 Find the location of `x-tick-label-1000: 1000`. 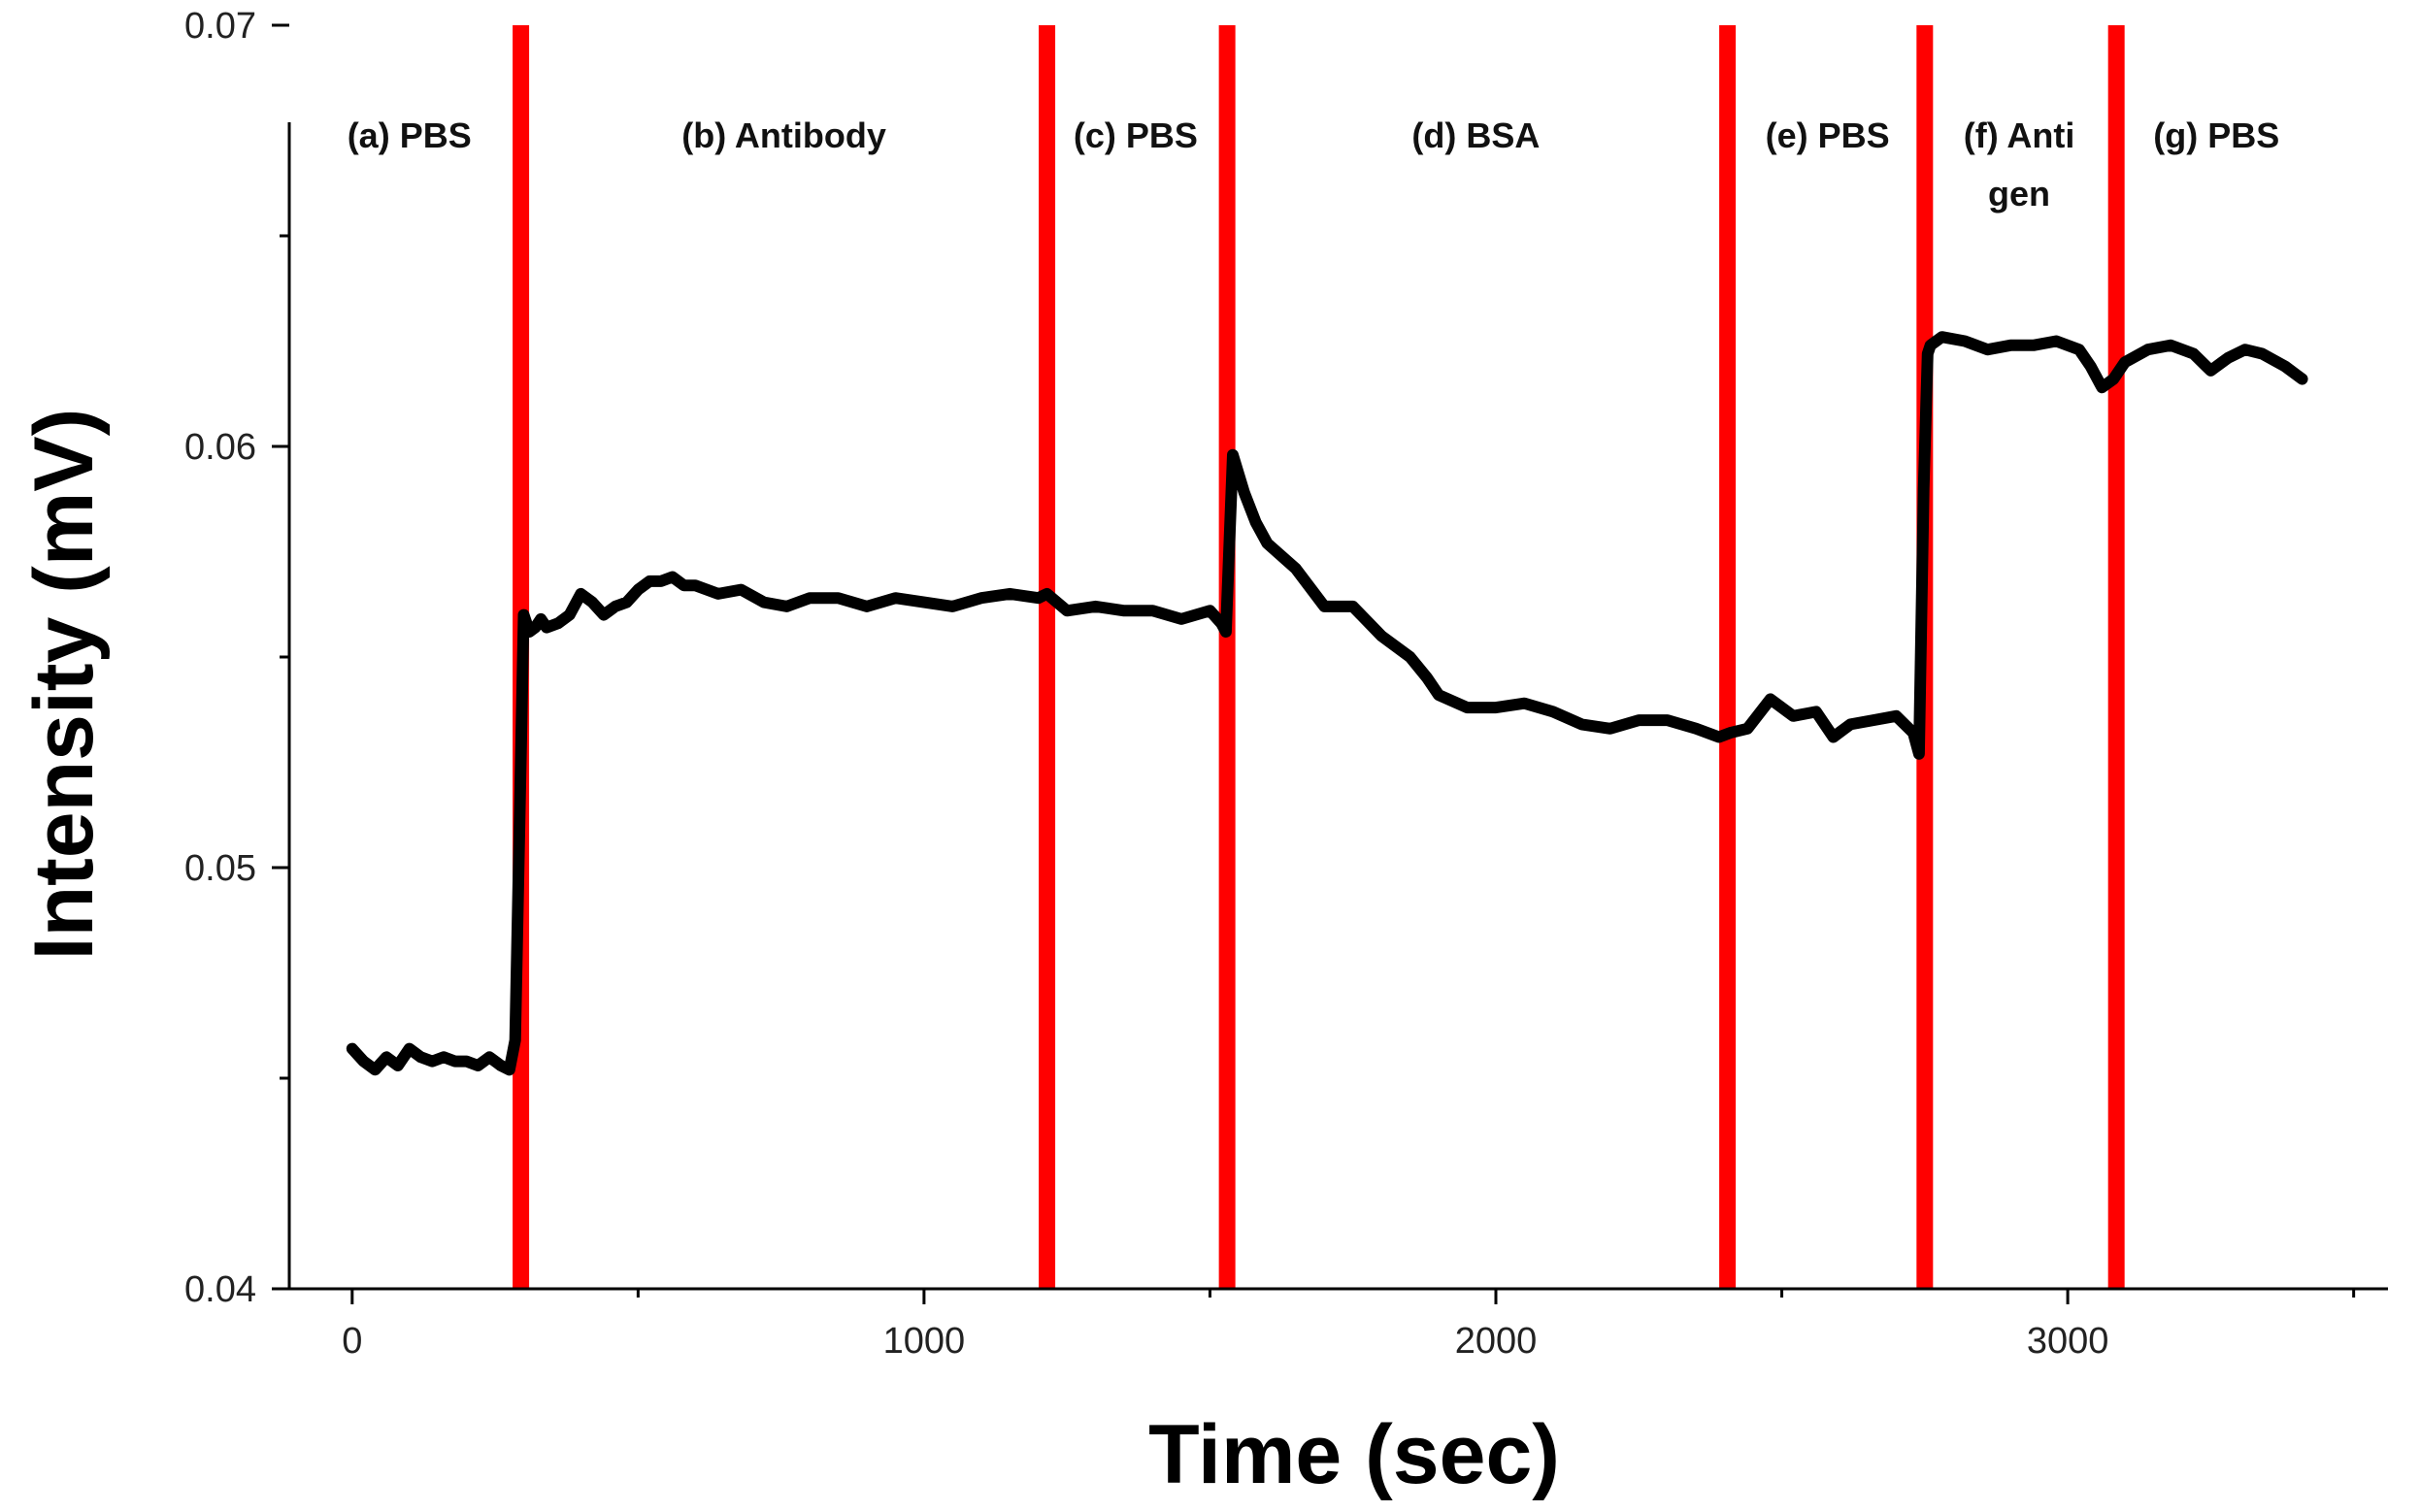

x-tick-label-1000: 1000 is located at coordinates (924, 1341).